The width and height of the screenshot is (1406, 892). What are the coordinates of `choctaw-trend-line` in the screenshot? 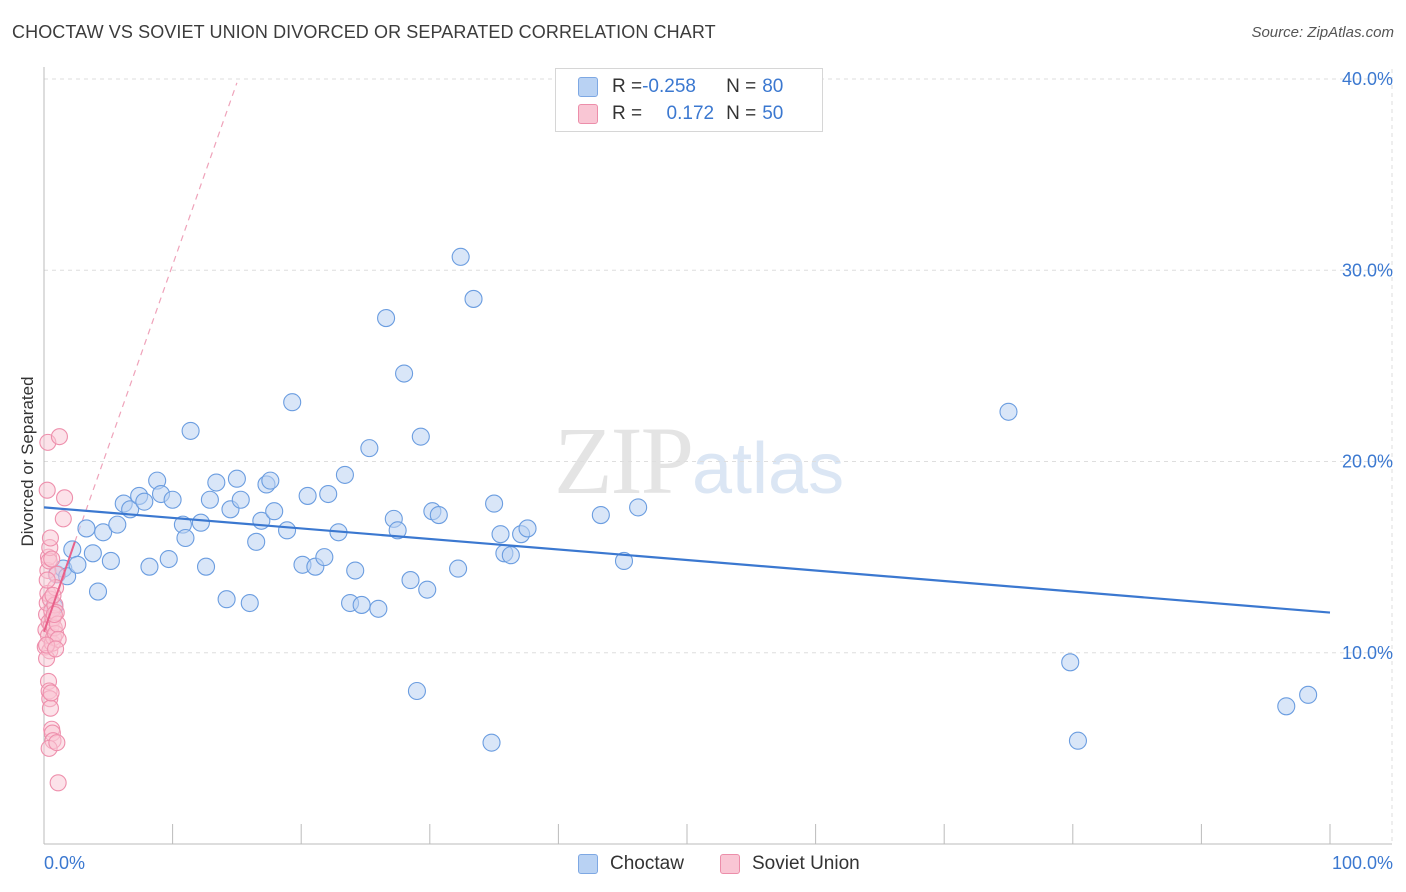 It's located at (687, 560).